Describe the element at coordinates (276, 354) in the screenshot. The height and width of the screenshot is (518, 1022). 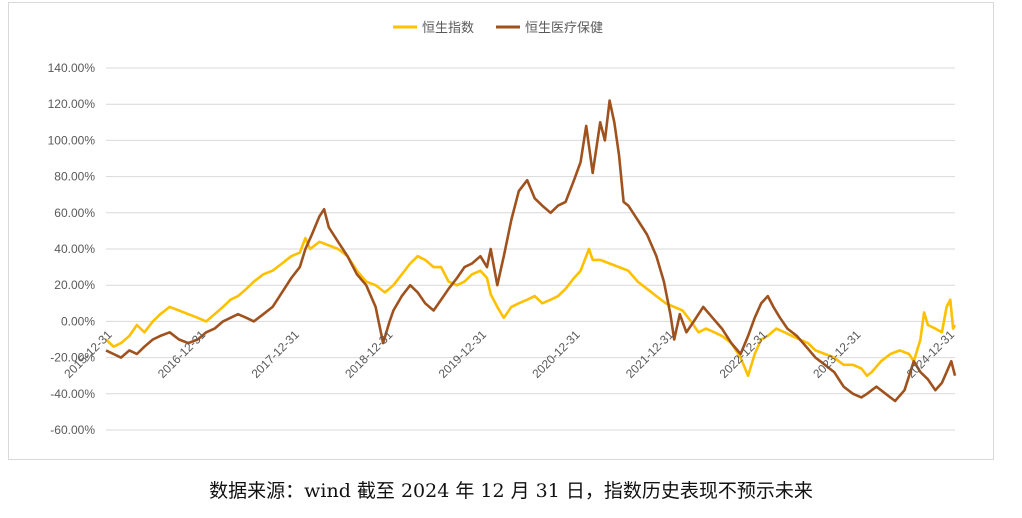
I see `x-tick-label: 2017-12-31` at that location.